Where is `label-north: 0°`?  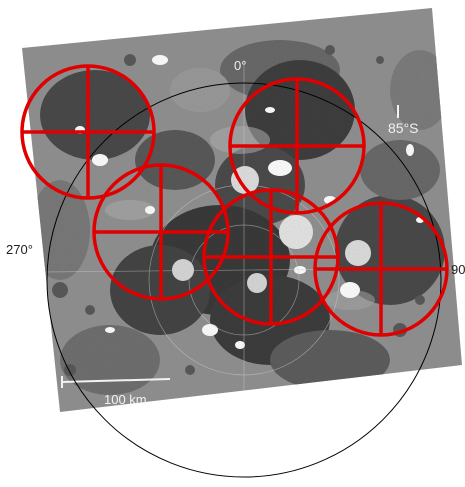 label-north: 0° is located at coordinates (240, 65).